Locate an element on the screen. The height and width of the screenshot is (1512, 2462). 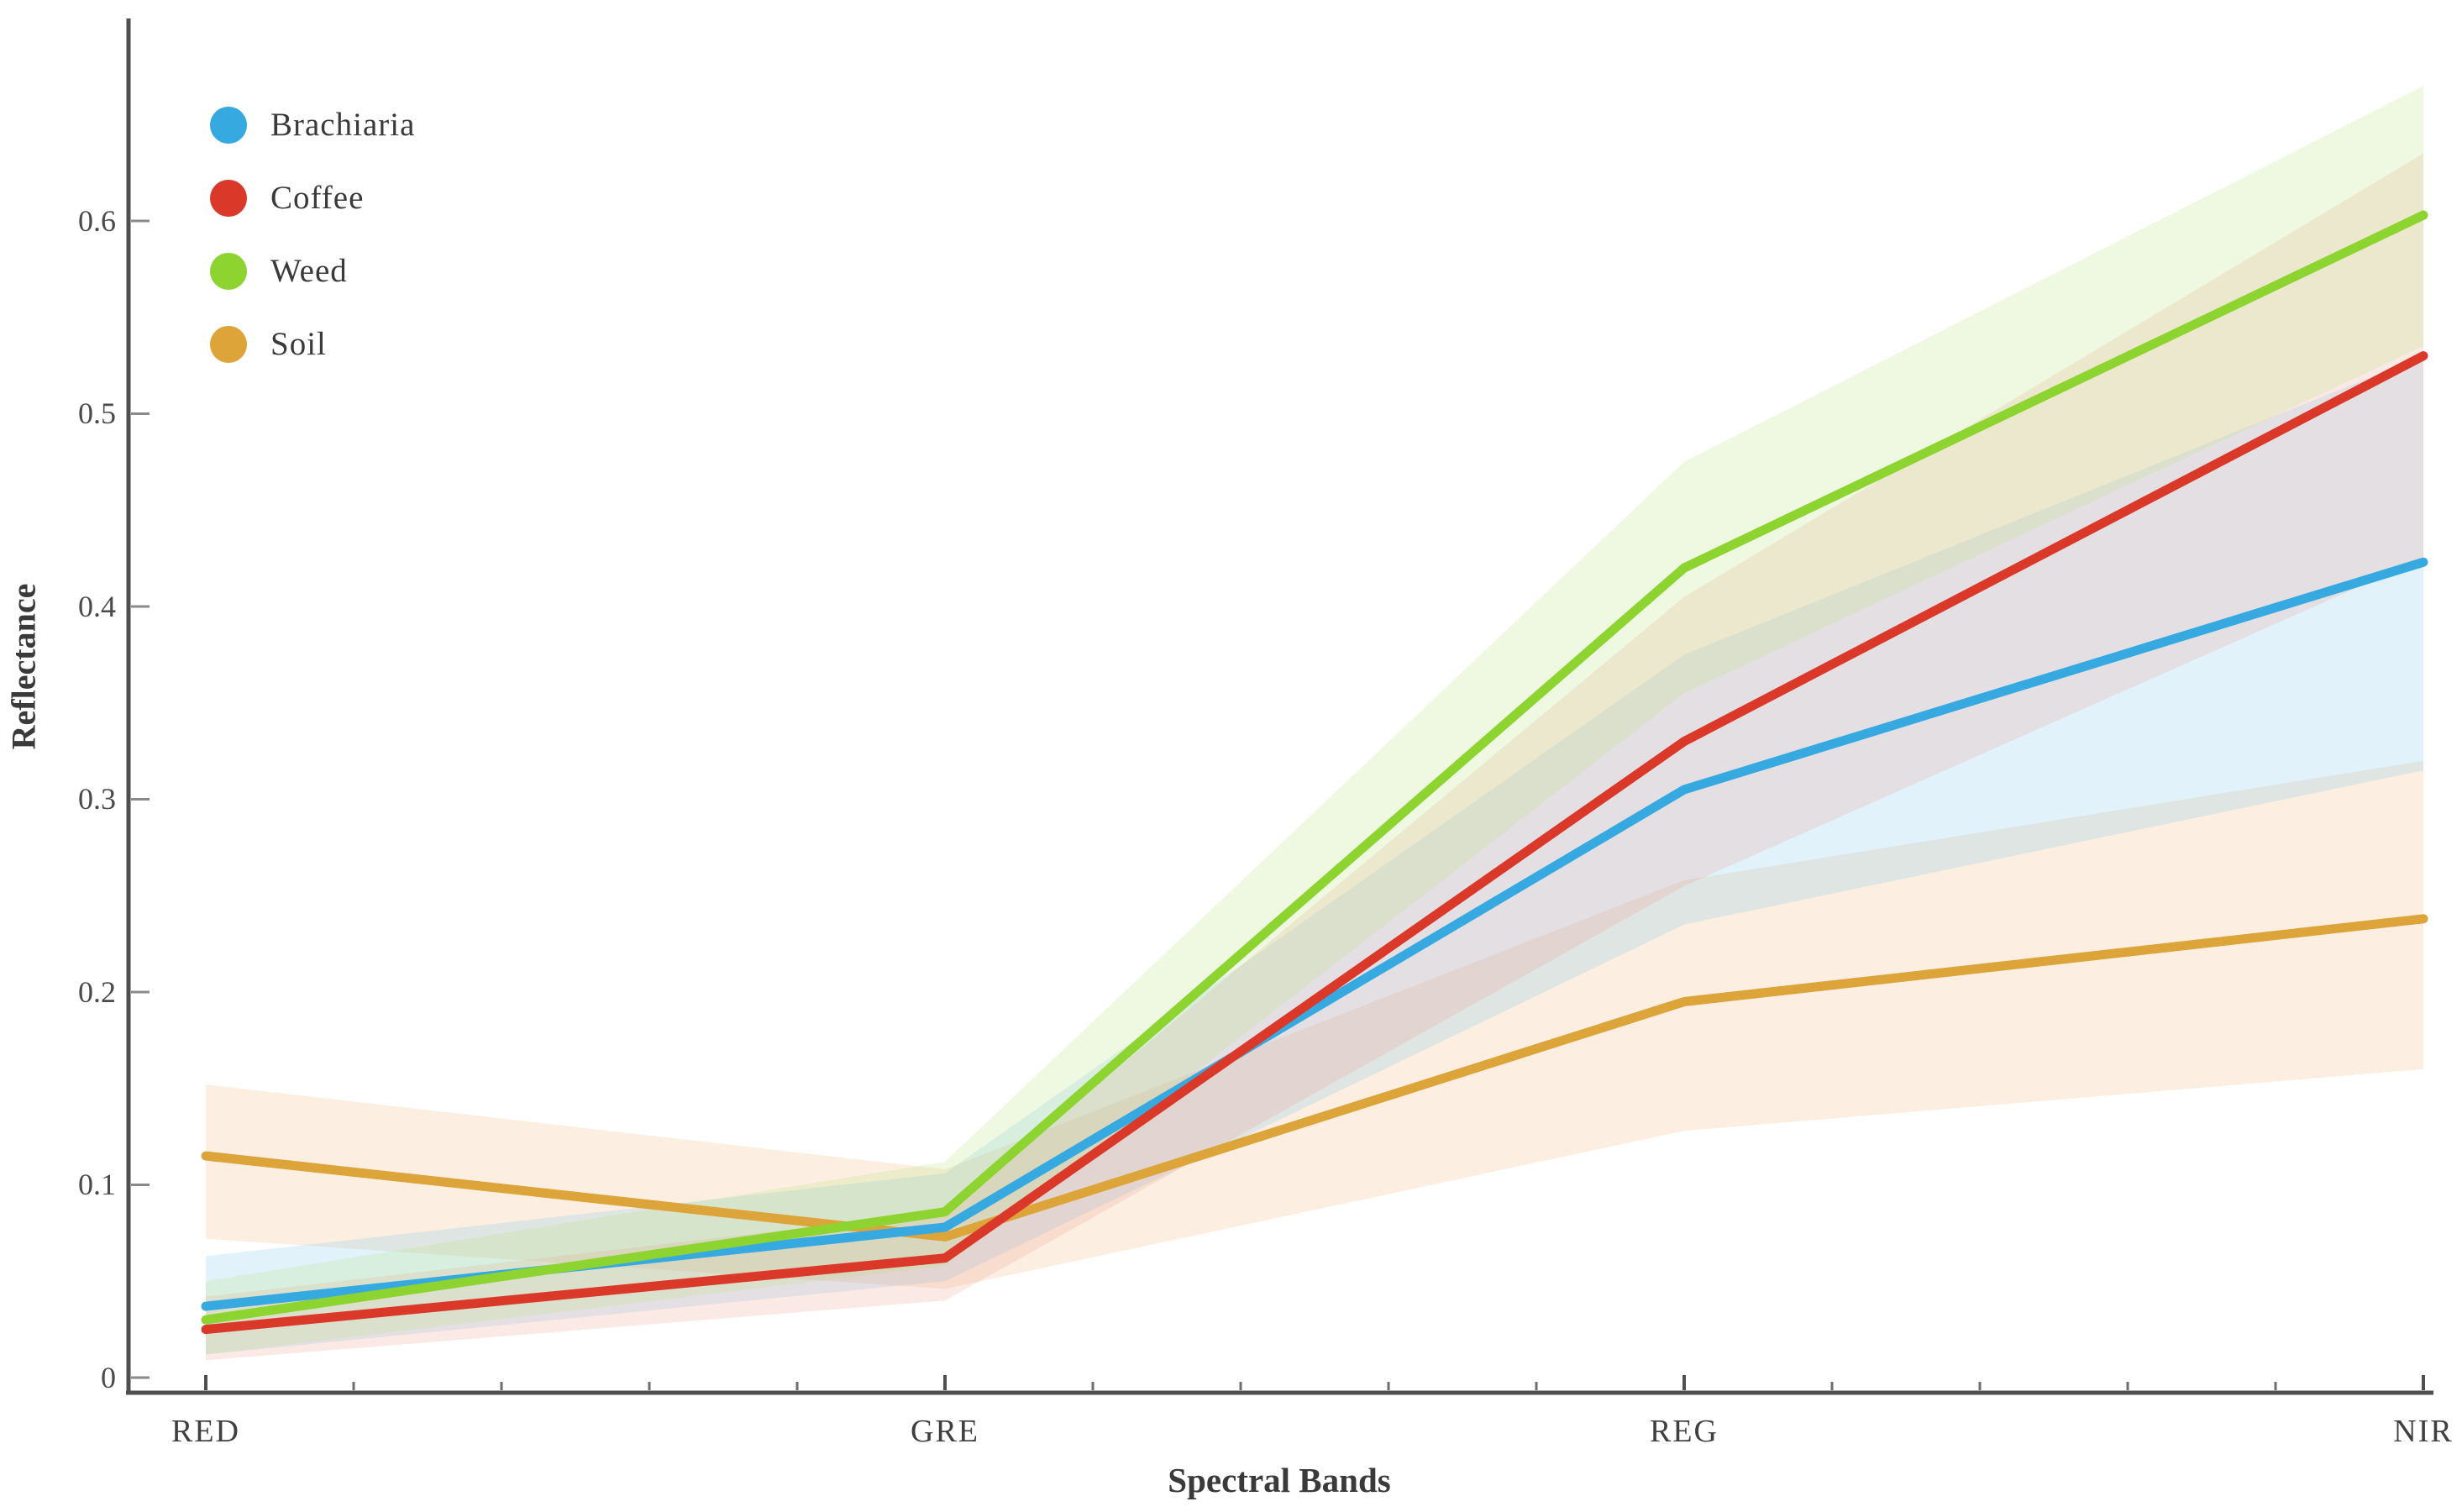
legend-item-weed: Weed is located at coordinates (312, 270).